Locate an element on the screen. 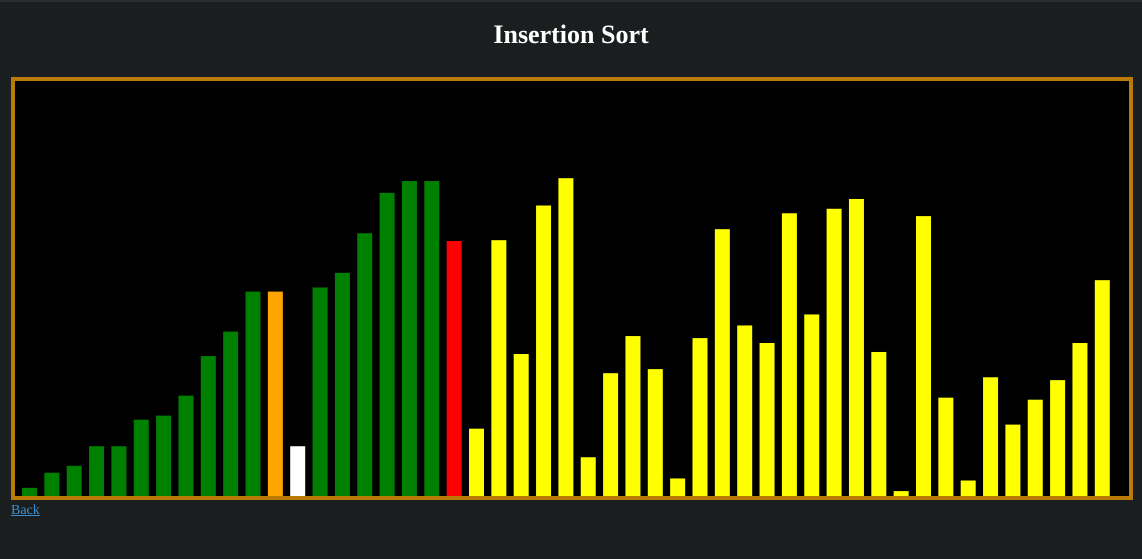 The width and height of the screenshot is (1142, 559). bar-key is located at coordinates (298, 471).